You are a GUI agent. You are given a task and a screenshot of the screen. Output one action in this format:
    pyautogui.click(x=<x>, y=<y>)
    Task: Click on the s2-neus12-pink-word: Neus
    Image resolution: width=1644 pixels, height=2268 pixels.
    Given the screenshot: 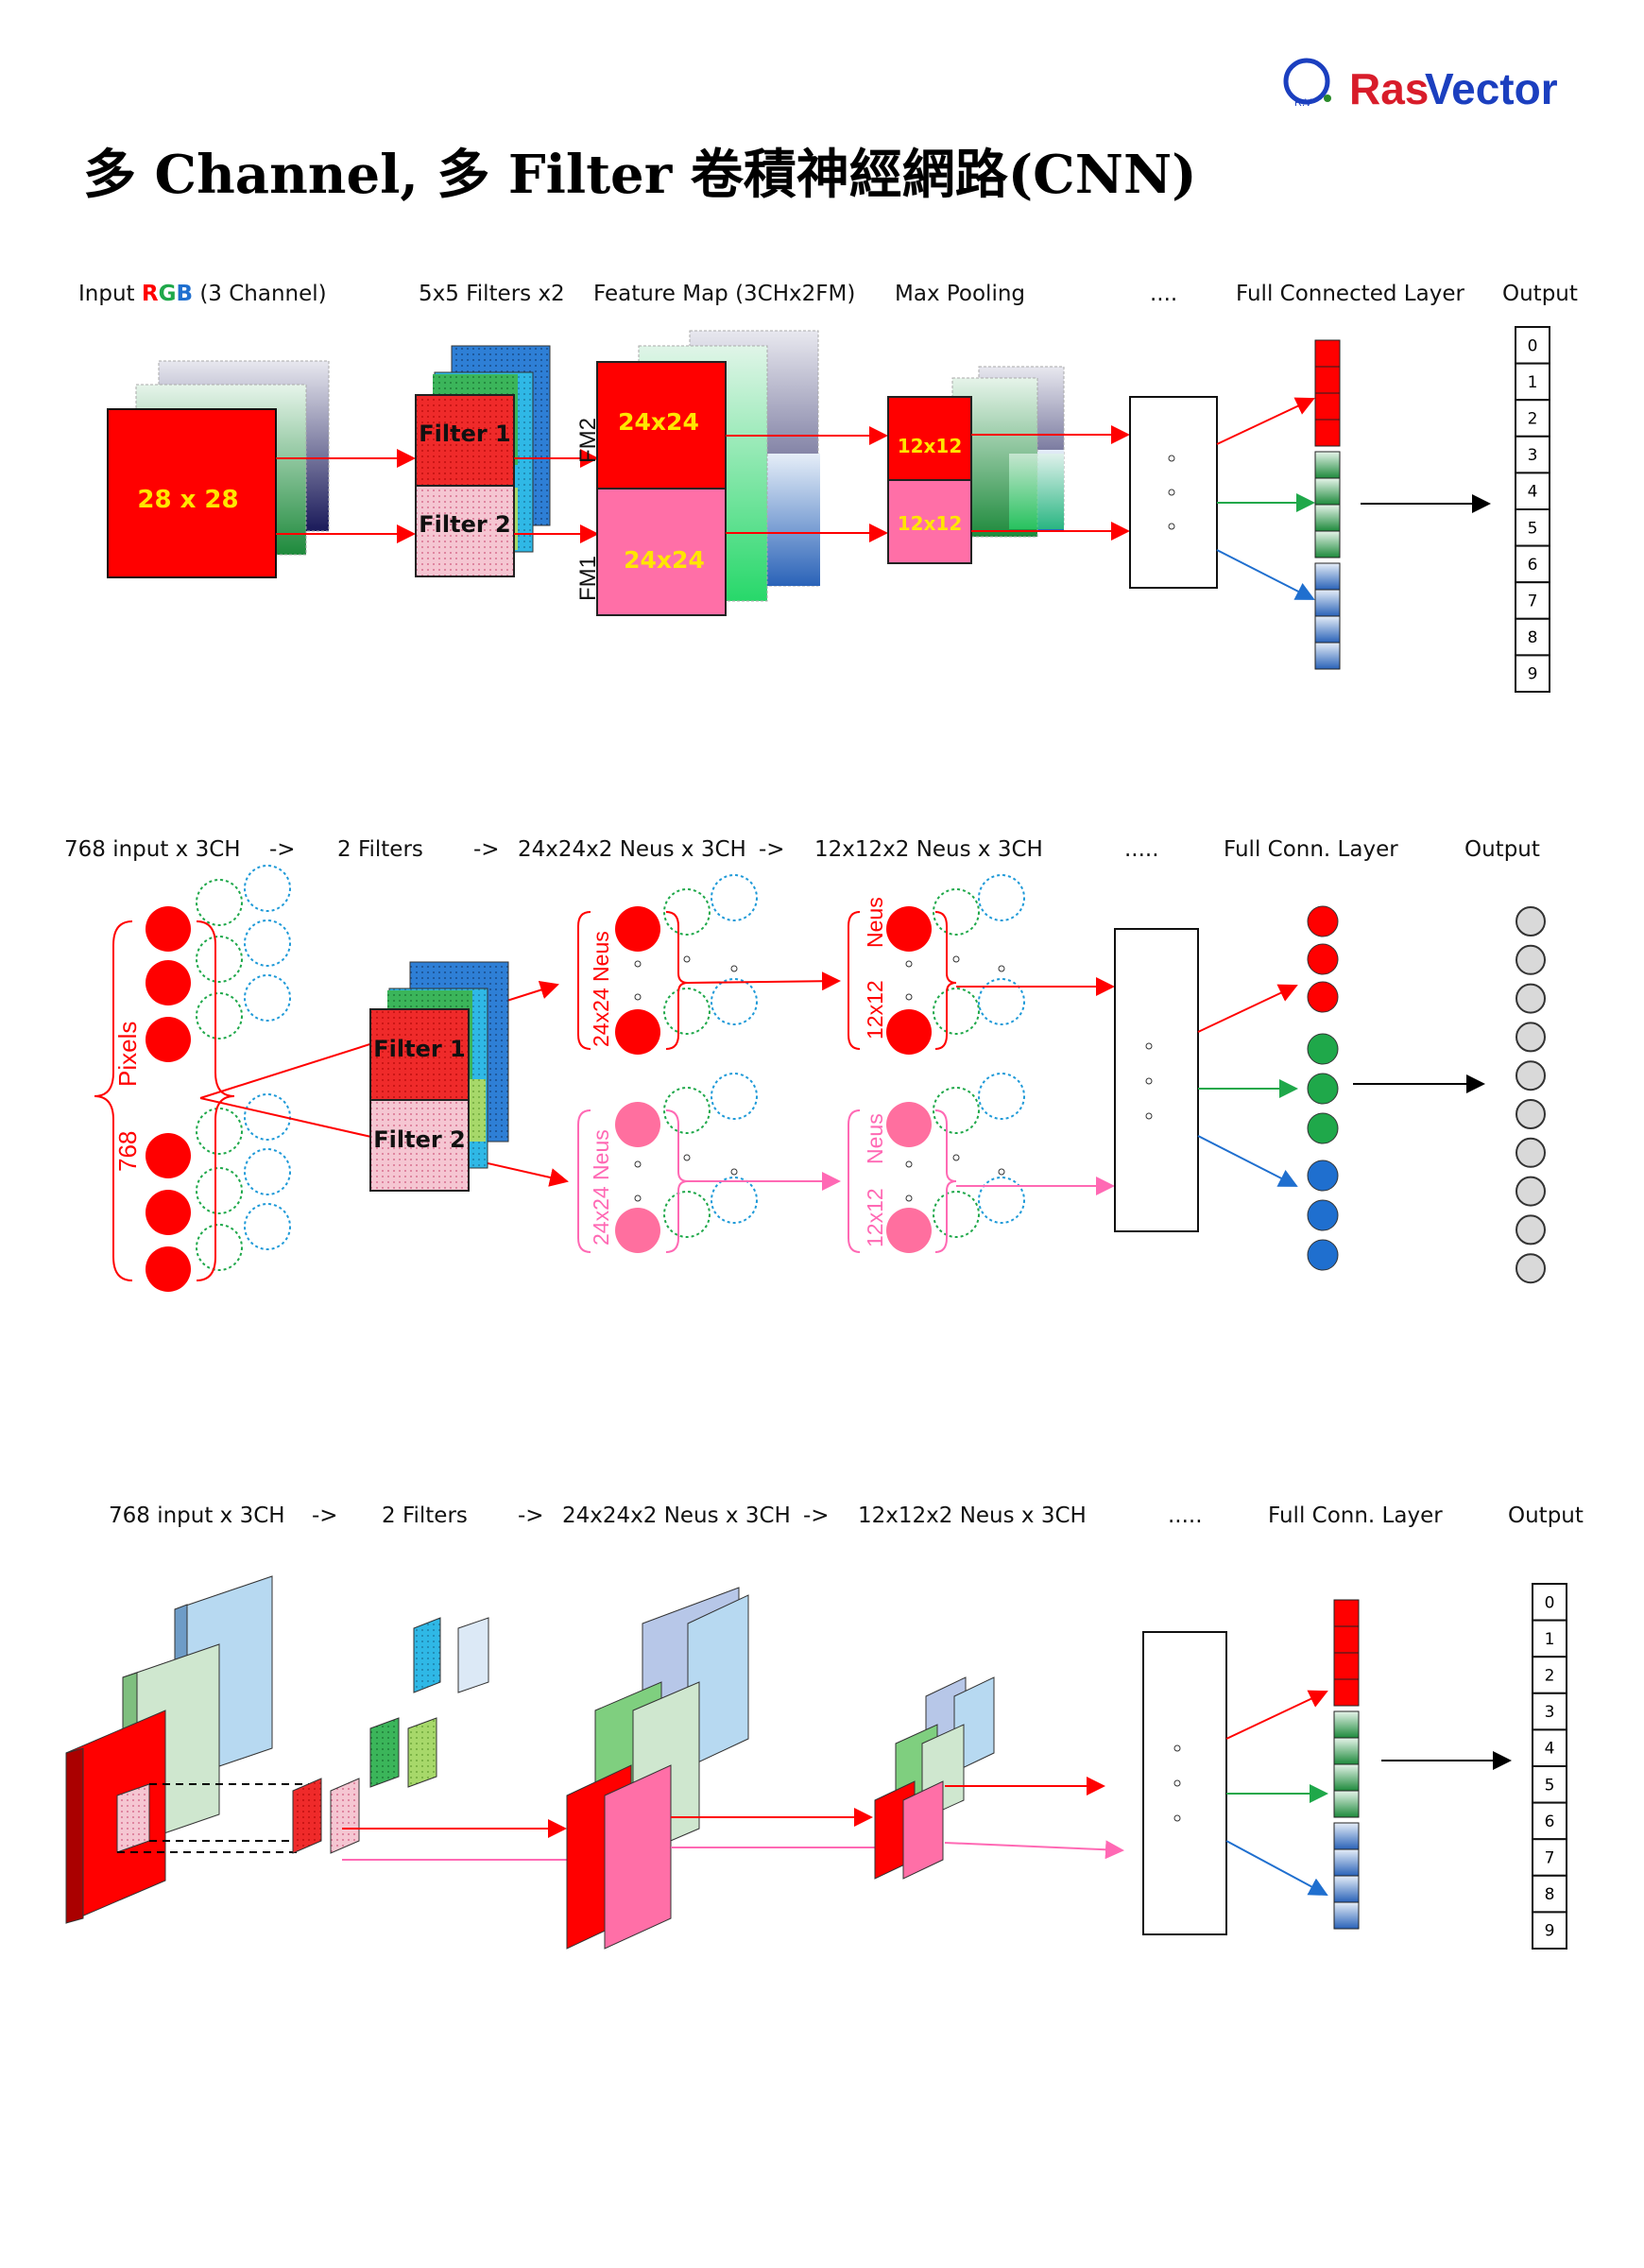 What is the action you would take?
    pyautogui.click(x=875, y=1138)
    